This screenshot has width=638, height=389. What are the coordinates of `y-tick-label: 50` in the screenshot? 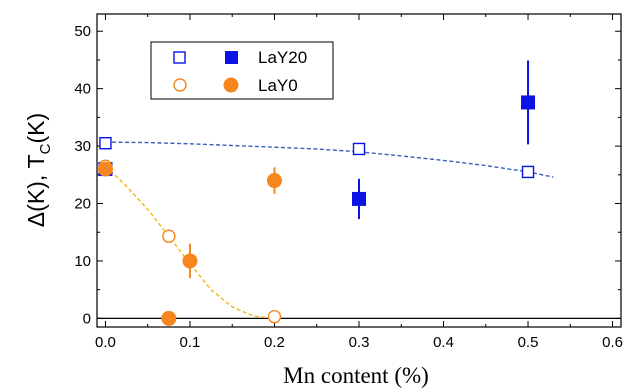 It's located at (82, 31).